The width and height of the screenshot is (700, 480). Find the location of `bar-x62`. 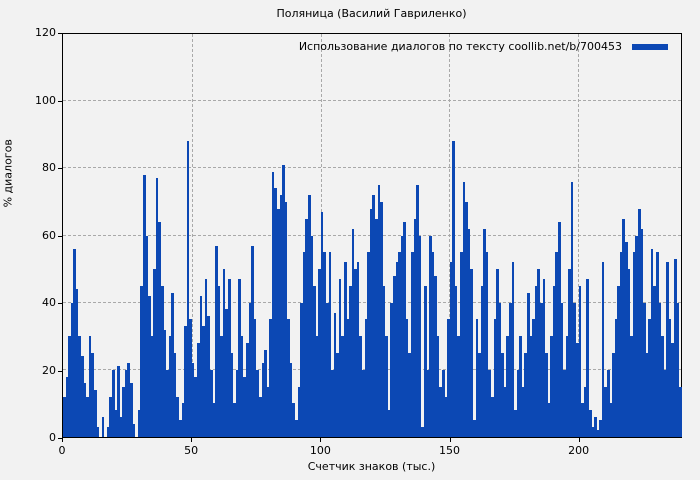

bar-x62 is located at coordinates (224, 353).